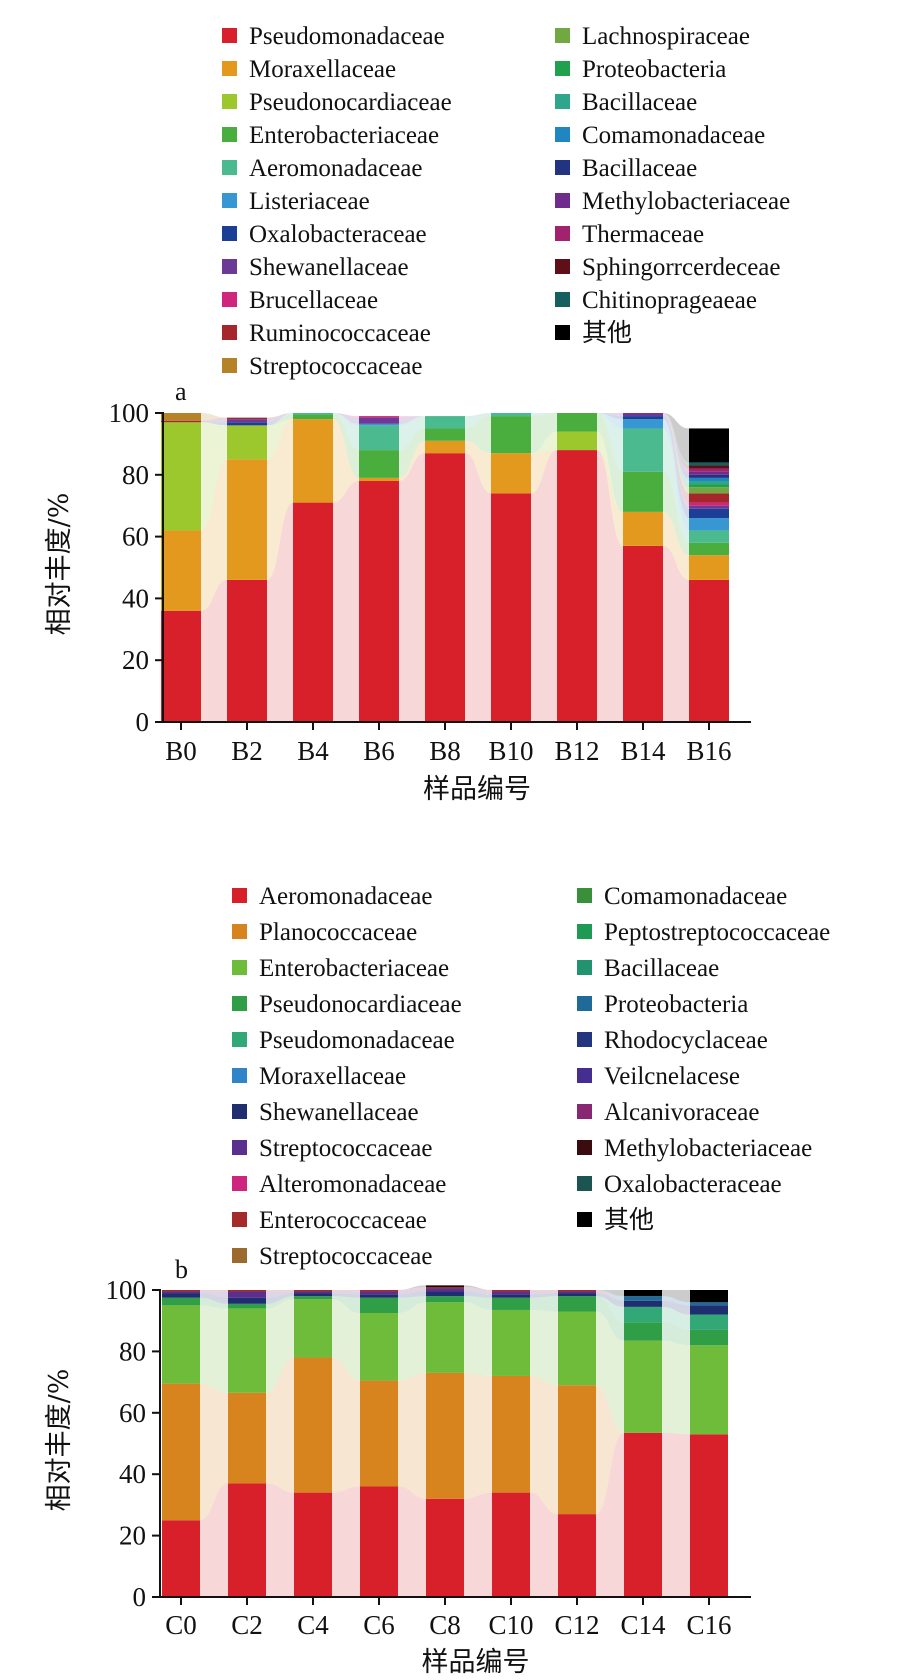  Describe the element at coordinates (324, 932) in the screenshot. I see `legend-item-planococcaceae: Planococcaceae` at that location.